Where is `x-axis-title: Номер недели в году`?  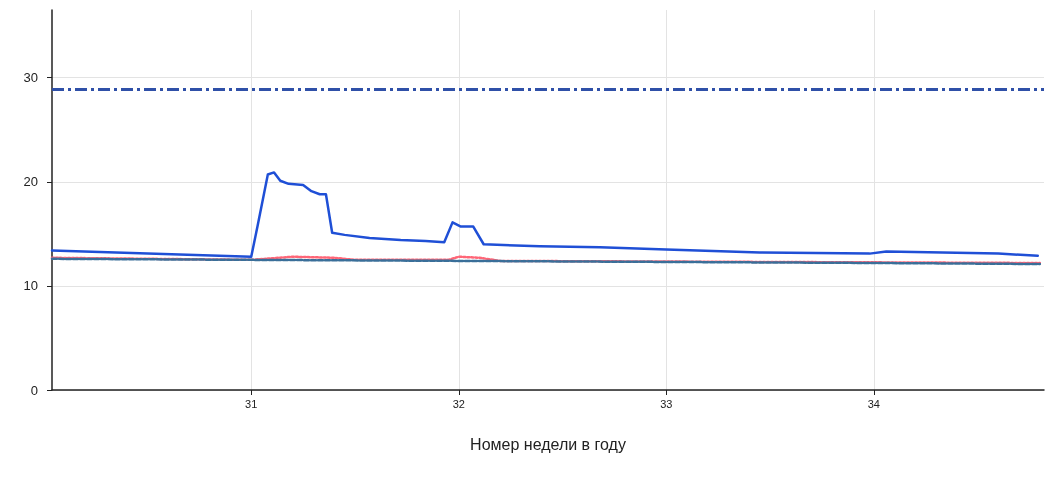 x-axis-title: Номер недели в году is located at coordinates (548, 444).